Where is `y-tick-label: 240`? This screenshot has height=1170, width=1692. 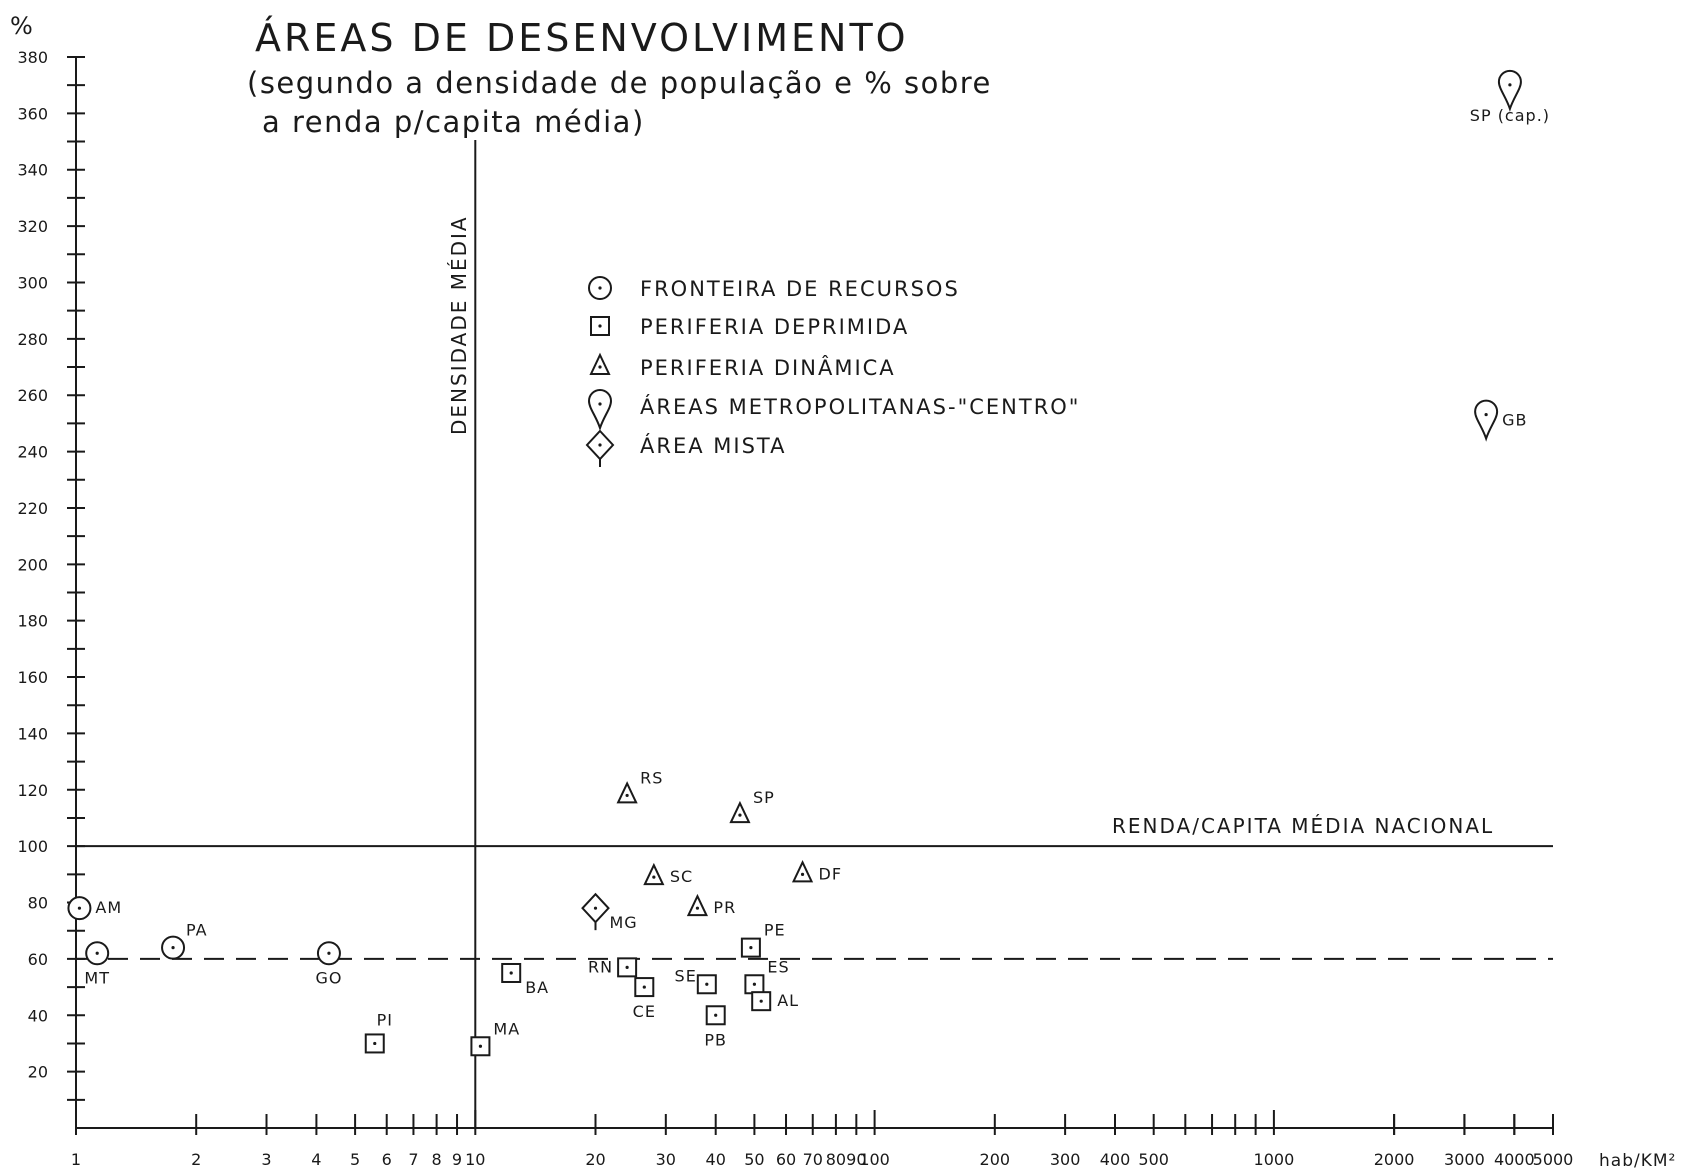 y-tick-label: 240 is located at coordinates (32, 452).